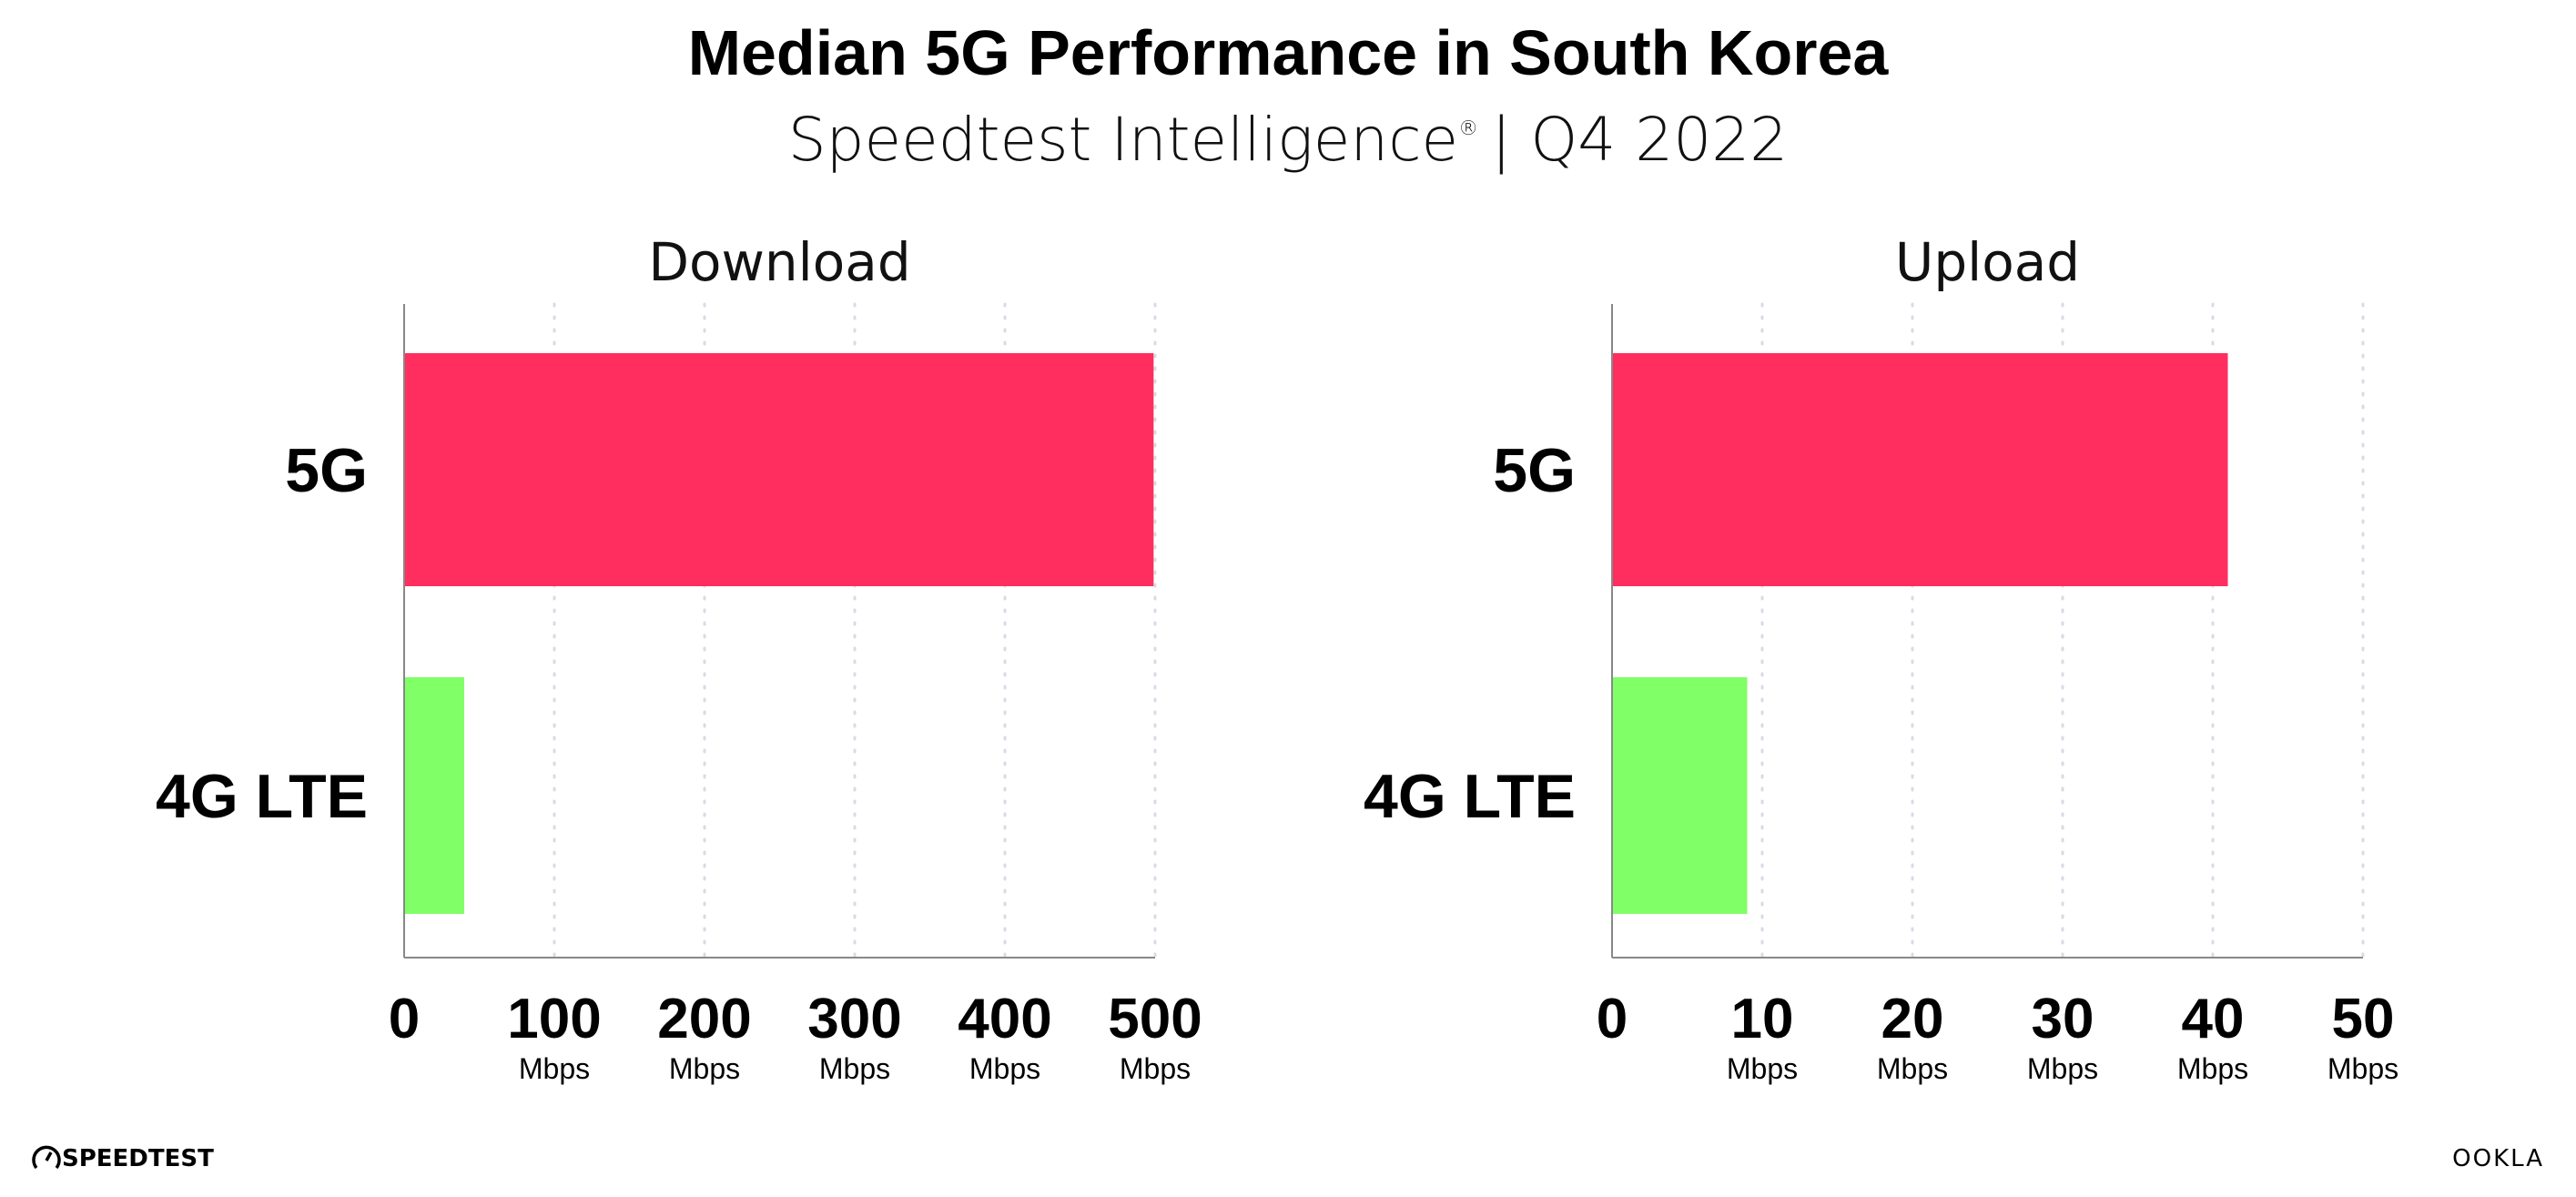 This screenshot has height=1197, width=2576. Describe the element at coordinates (1289, 53) in the screenshot. I see `chart-title: Median 5G Performance in South Korea` at that location.